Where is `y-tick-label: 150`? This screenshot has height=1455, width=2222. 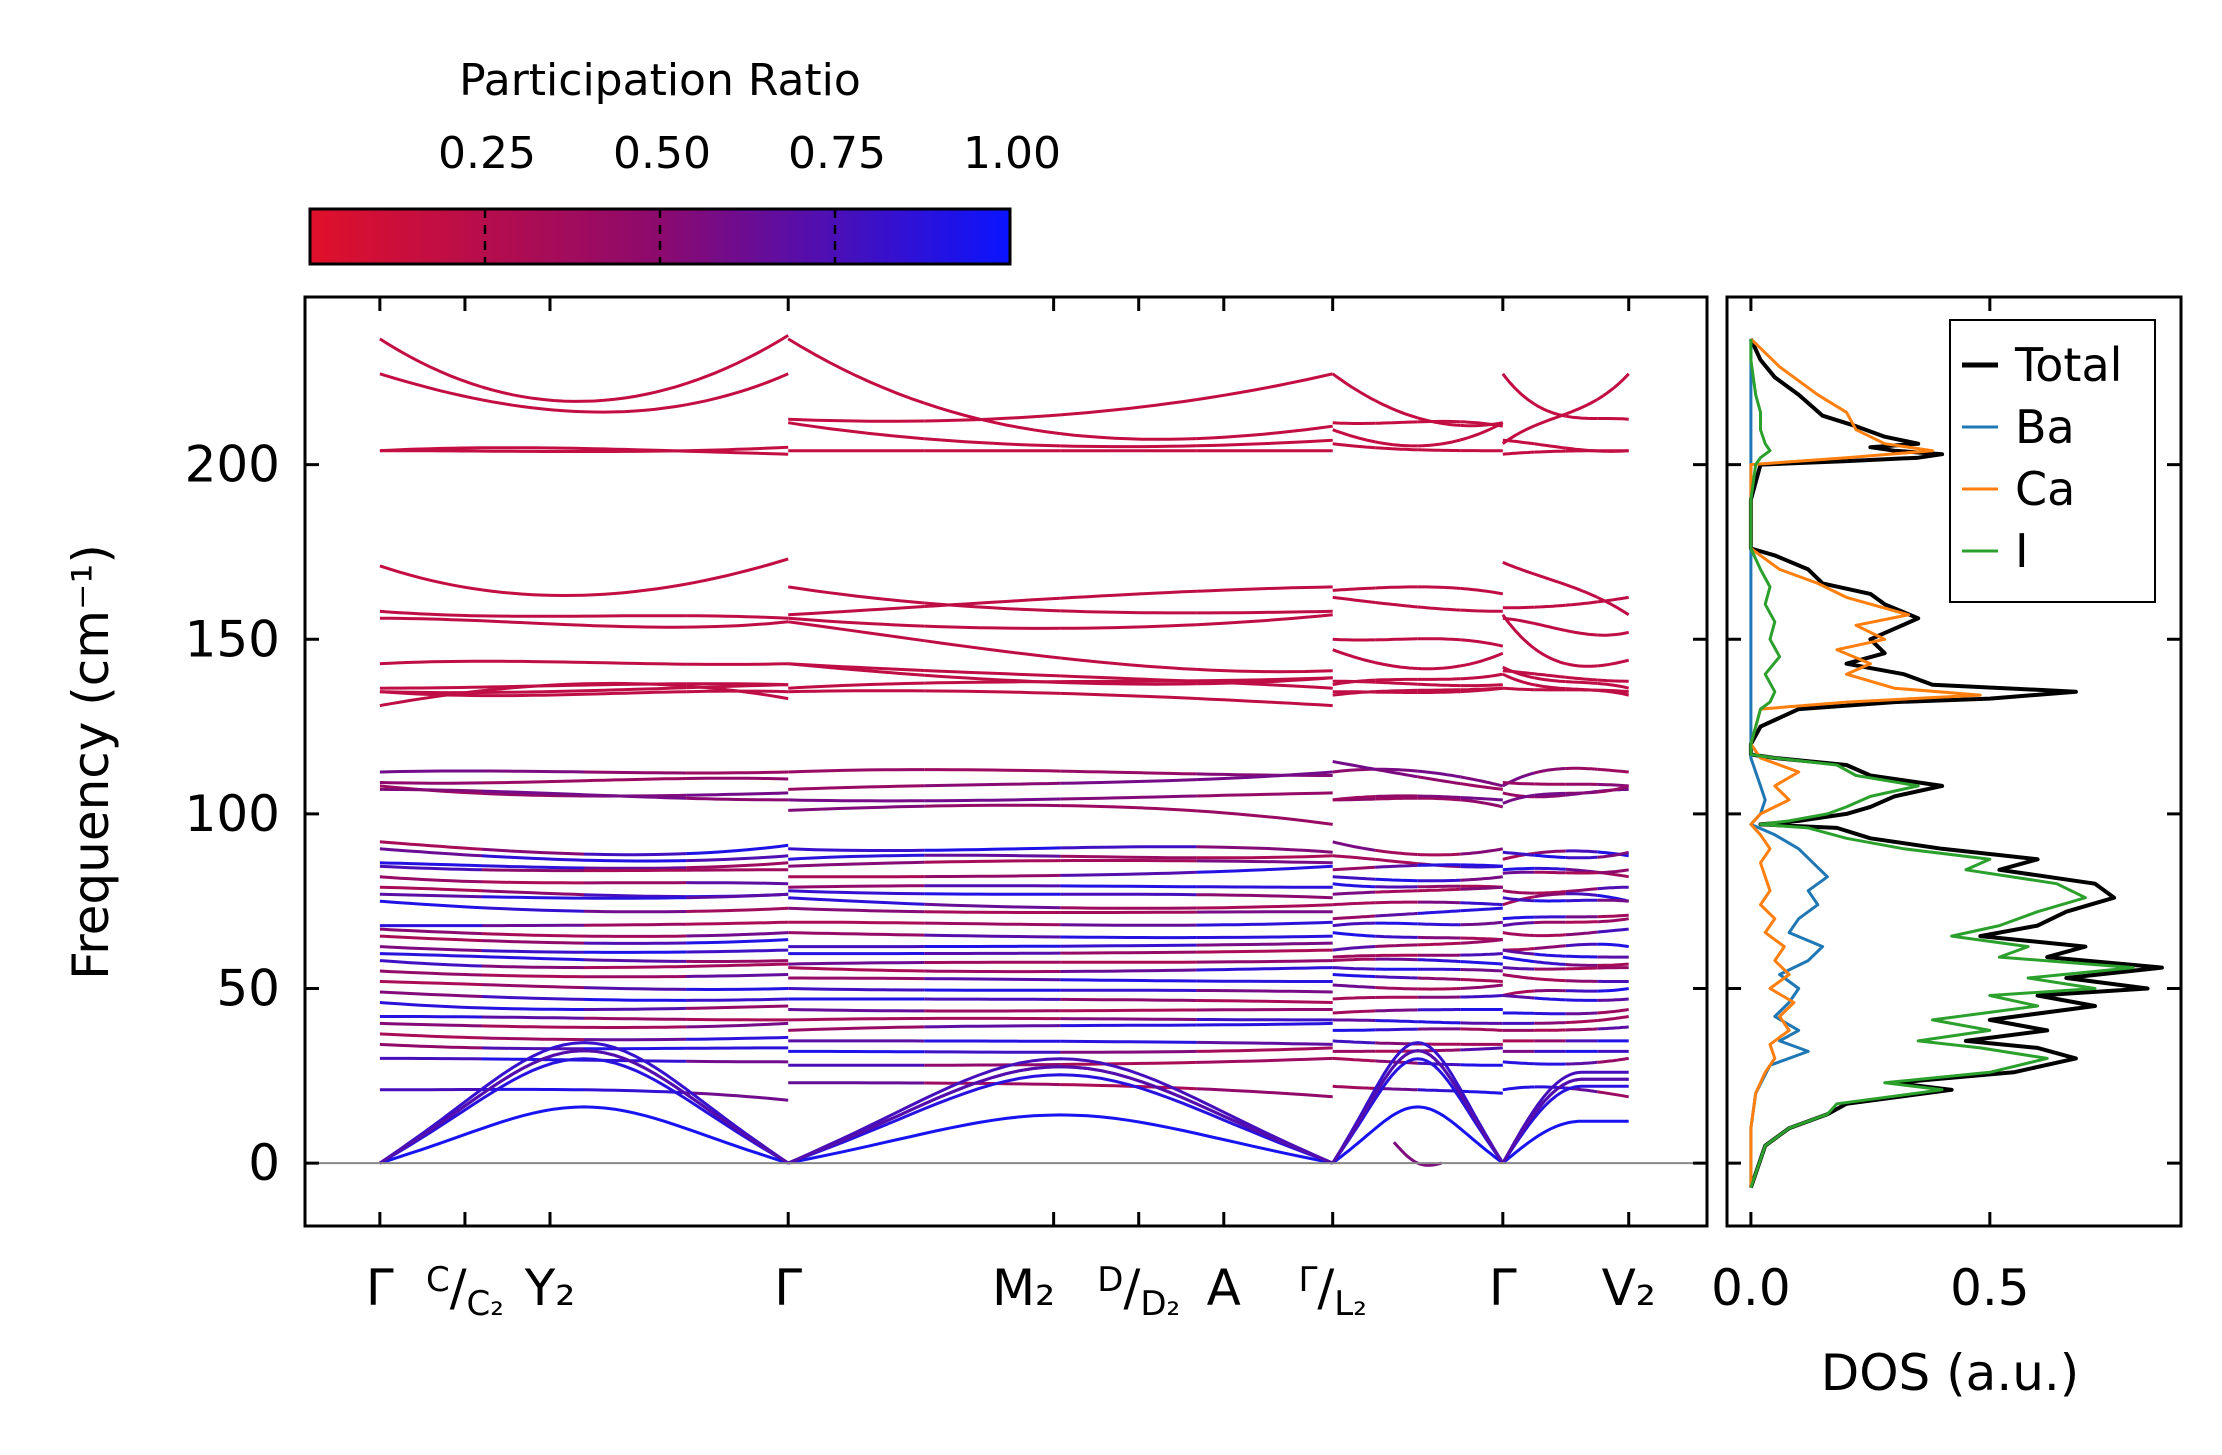 y-tick-label: 150 is located at coordinates (232, 639).